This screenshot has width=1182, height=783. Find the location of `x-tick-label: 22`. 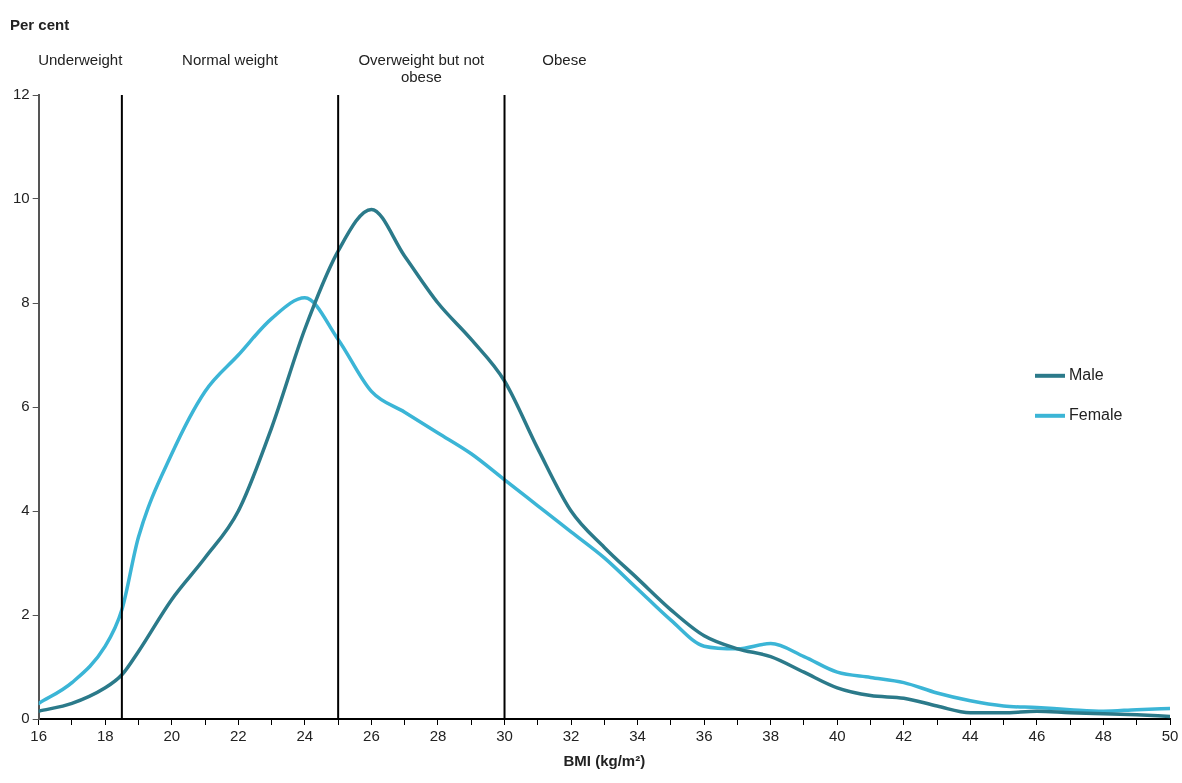

x-tick-label: 22 is located at coordinates (238, 736).